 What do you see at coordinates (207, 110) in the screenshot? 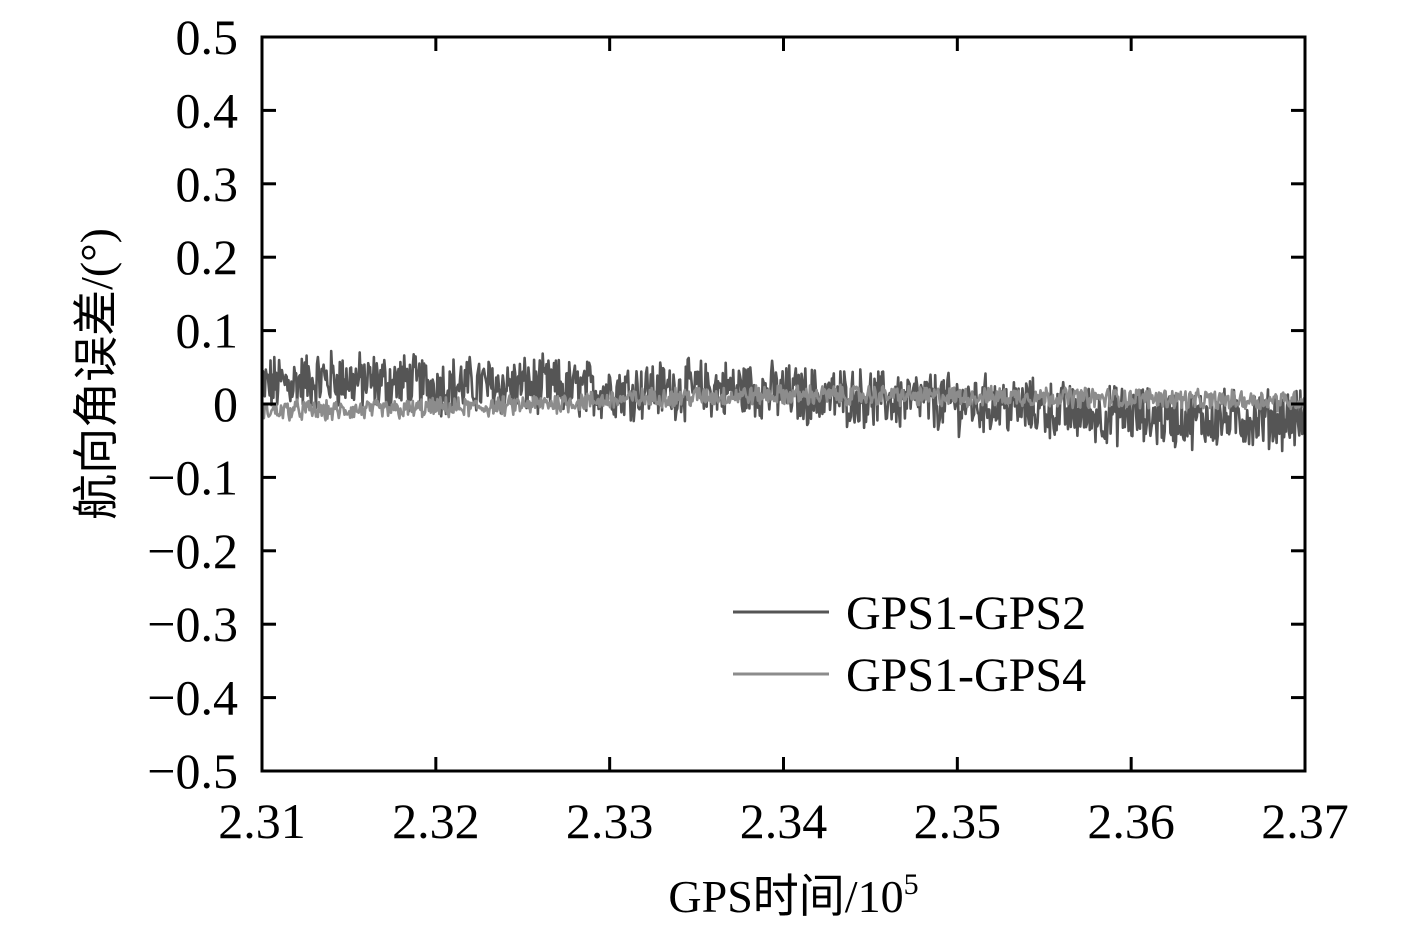
I see `y-tick-label: 0.4` at bounding box center [207, 110].